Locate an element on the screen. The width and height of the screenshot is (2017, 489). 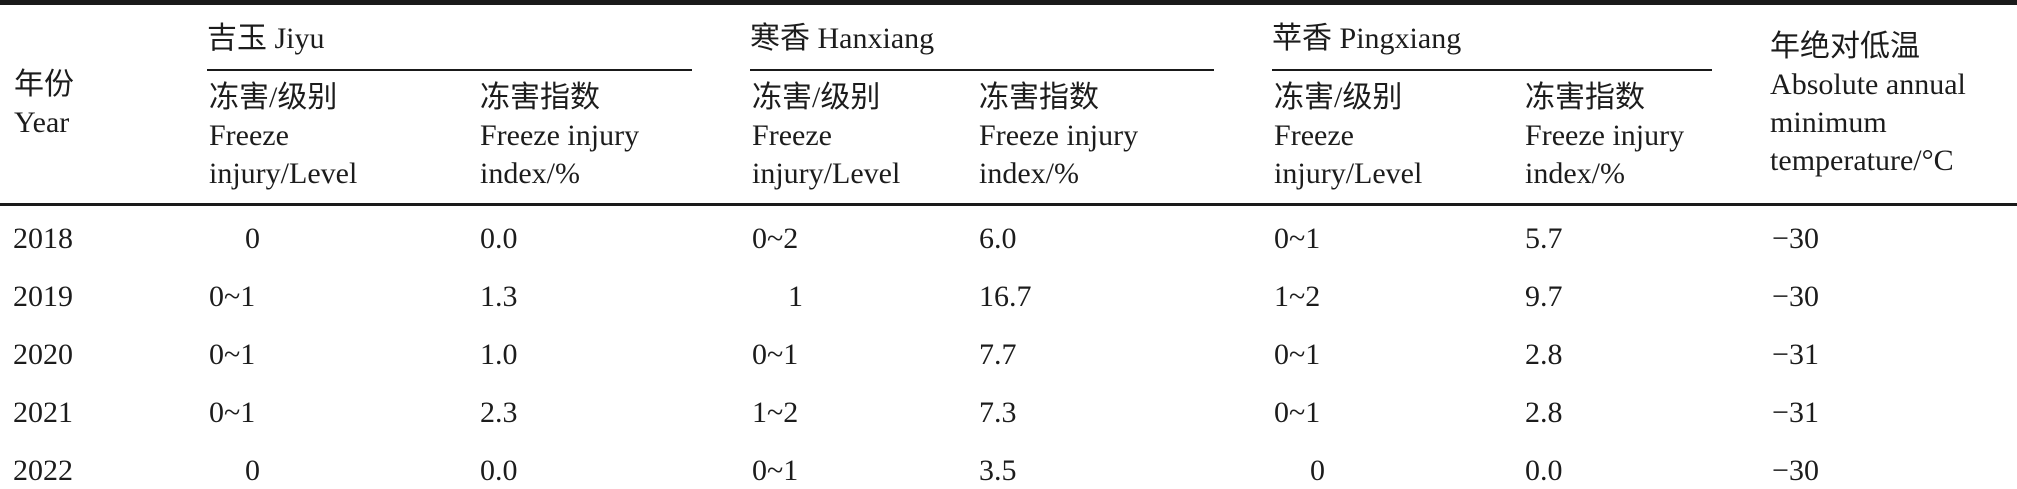
cell-pingxiang-index: 0.0 is located at coordinates (1544, 470).